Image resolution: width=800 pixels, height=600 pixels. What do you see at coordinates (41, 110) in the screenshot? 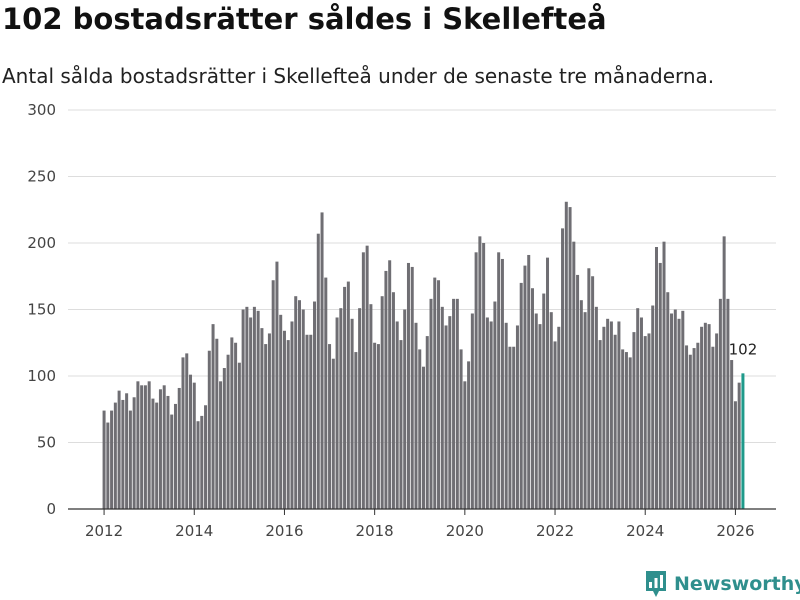
I see `y-tick-label: 300` at bounding box center [41, 110].